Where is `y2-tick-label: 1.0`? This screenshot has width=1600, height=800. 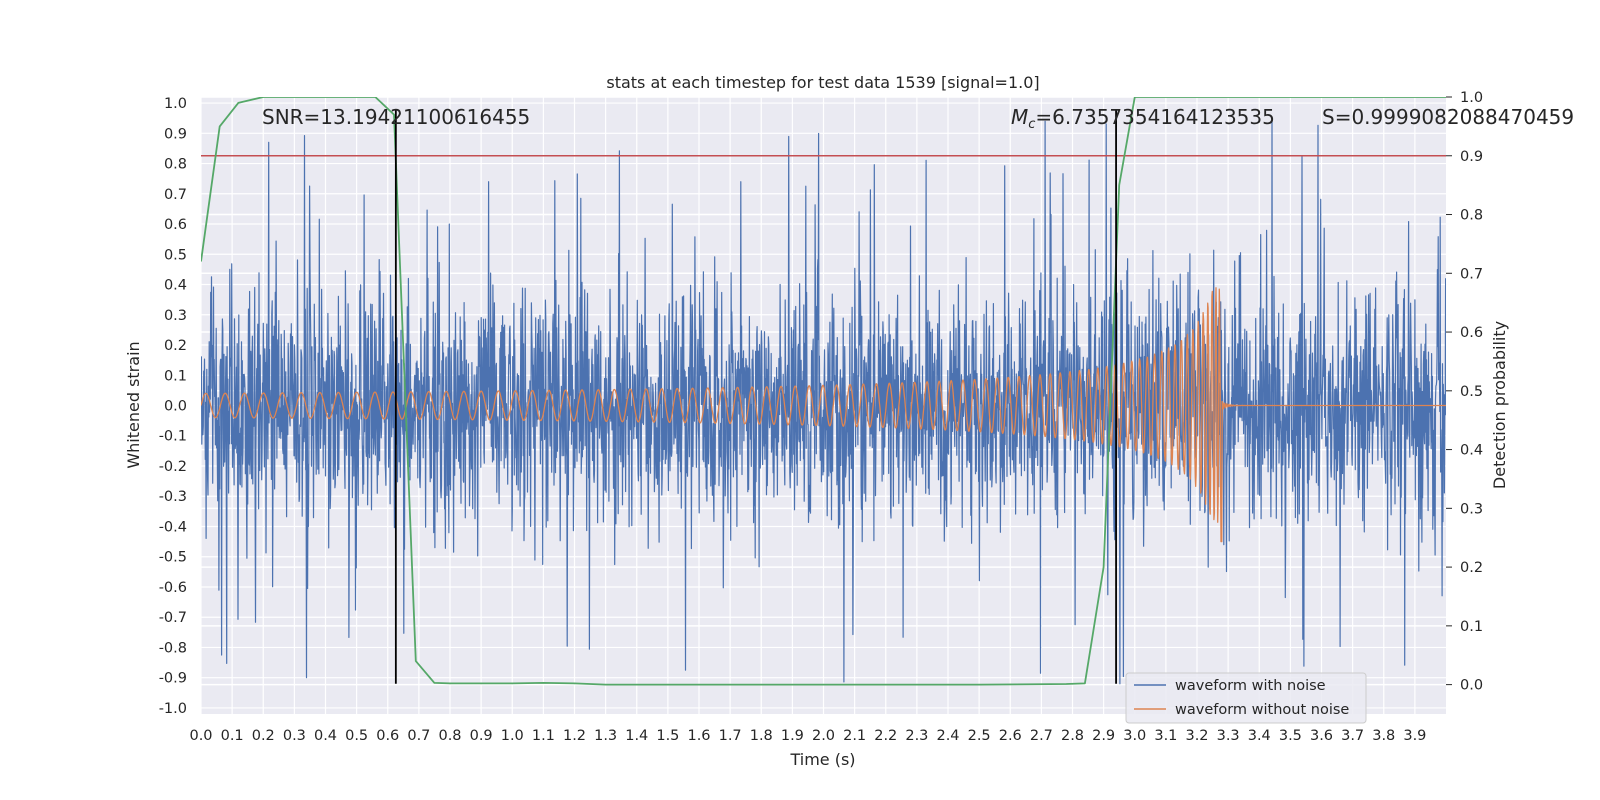 y2-tick-label: 1.0 is located at coordinates (1471, 98).